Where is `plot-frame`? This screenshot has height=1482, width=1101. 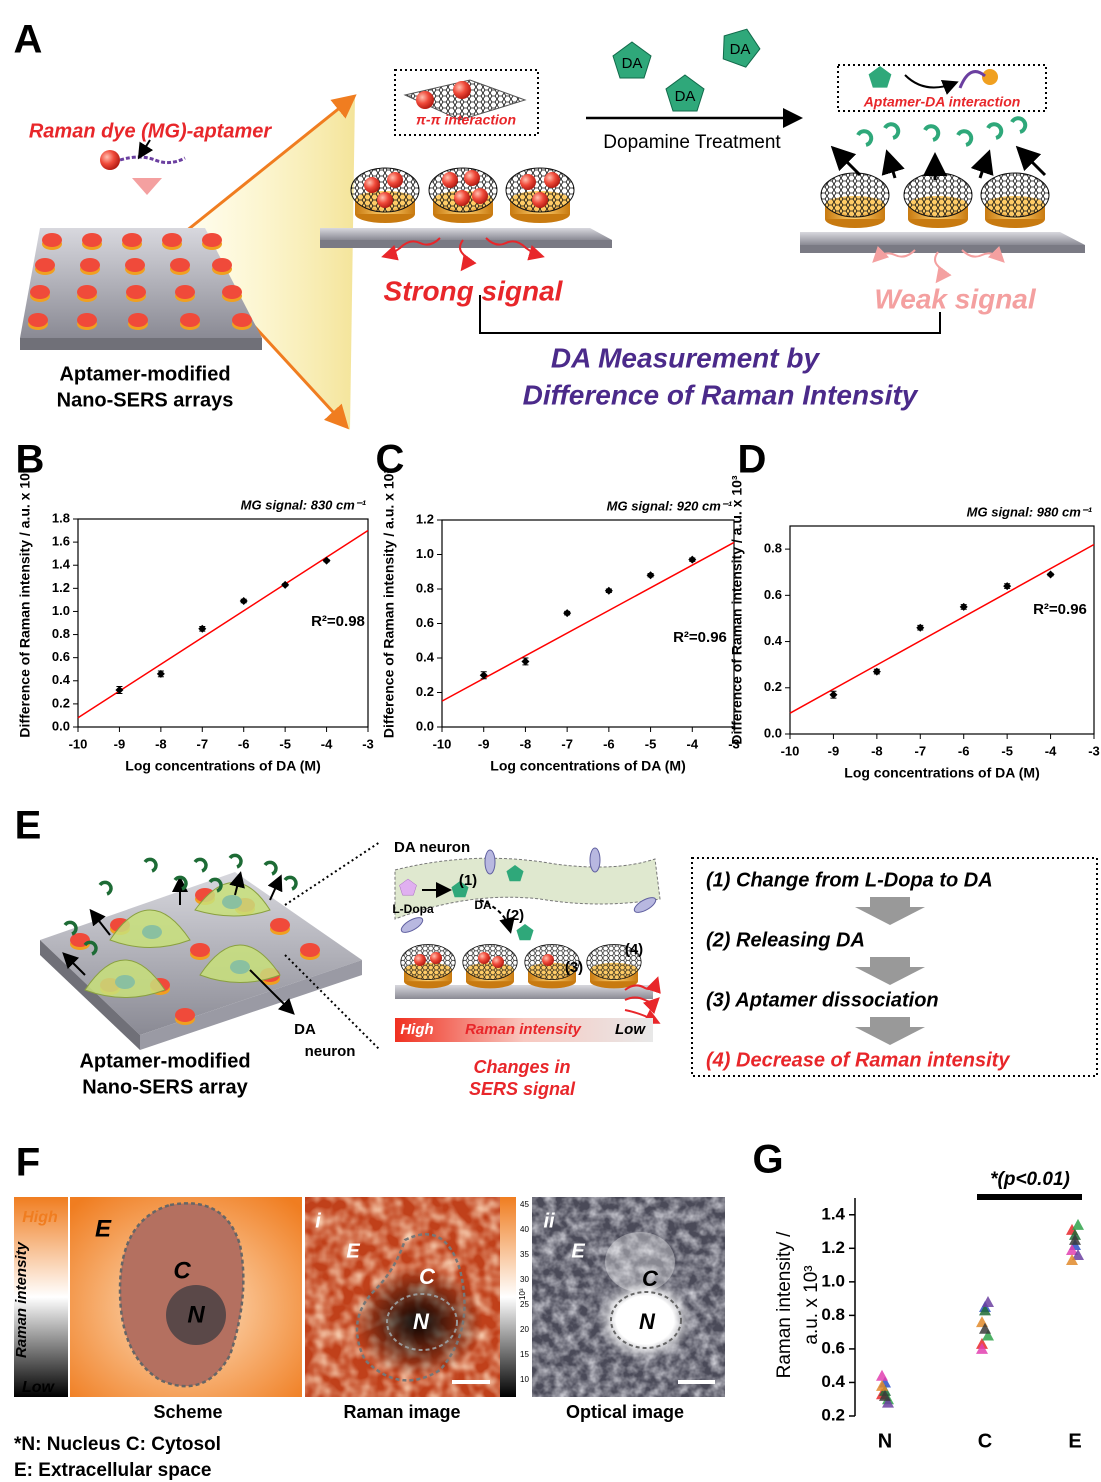
plot-frame is located at coordinates (942, 630).